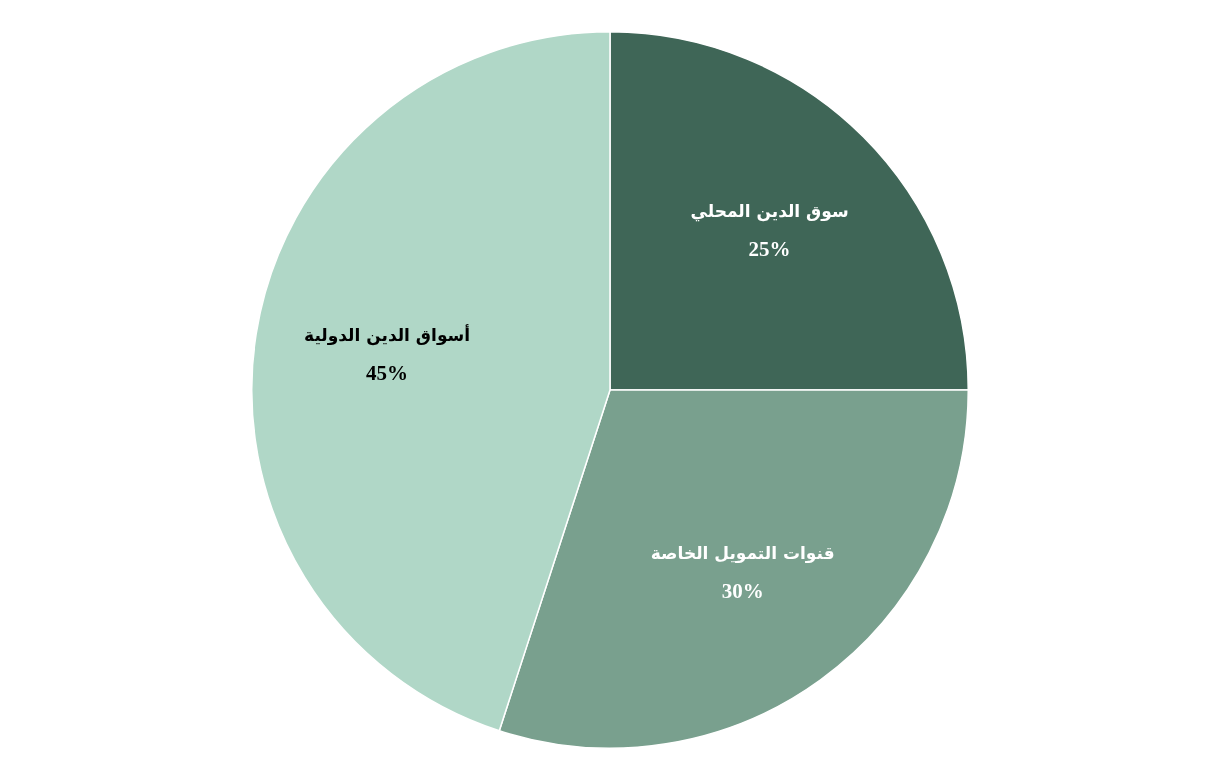 This screenshot has height=760, width=1220. What do you see at coordinates (742, 554) in the screenshot?
I see `slice-label: قنوات التمويل الخاصة` at bounding box center [742, 554].